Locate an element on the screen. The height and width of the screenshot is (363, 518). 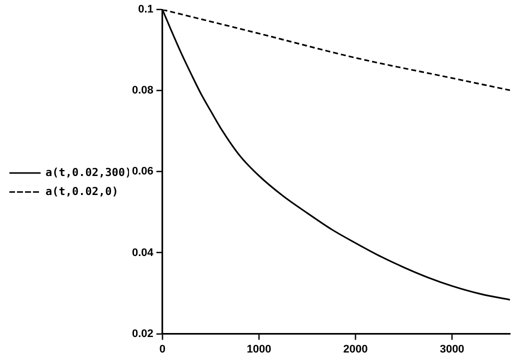
legend-label: a(t,0.02,0) is located at coordinates (82, 191).